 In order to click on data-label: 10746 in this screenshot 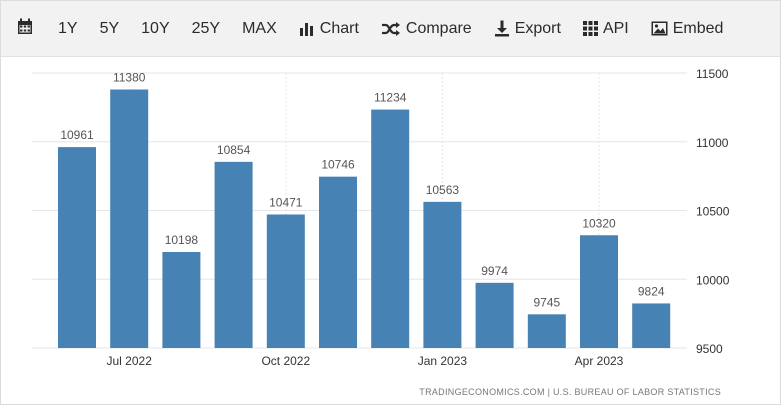, I will do `click(338, 165)`.